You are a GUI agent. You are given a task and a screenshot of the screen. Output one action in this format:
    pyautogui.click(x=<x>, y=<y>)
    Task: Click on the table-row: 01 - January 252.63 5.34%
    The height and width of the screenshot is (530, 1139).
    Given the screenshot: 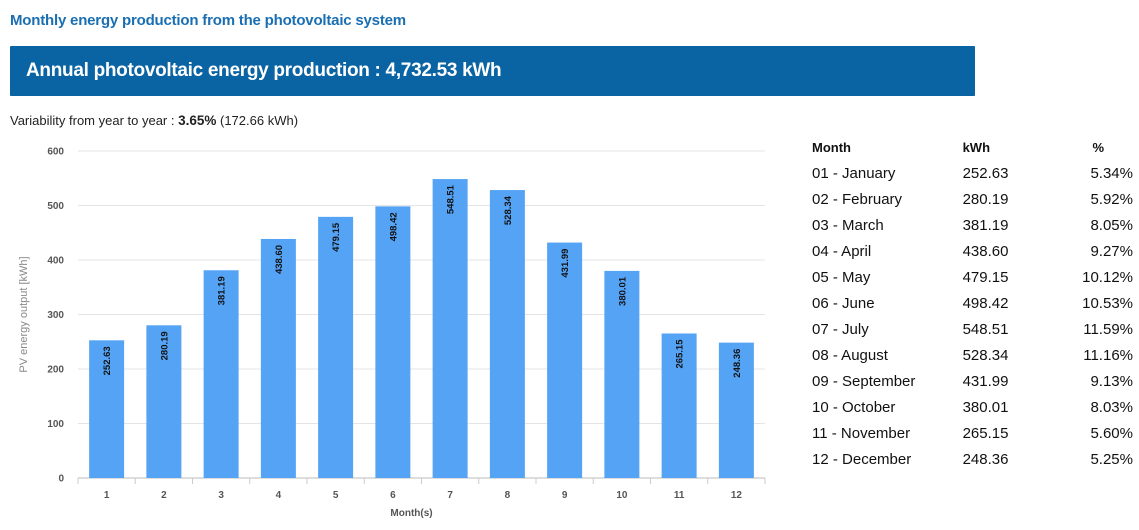 What is the action you would take?
    pyautogui.click(x=972, y=173)
    